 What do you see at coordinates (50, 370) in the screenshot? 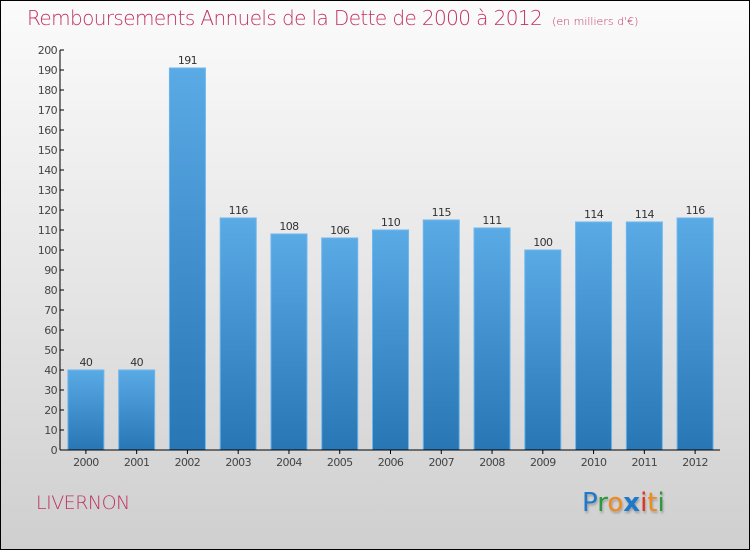
I see `y-tick-label: 40` at bounding box center [50, 370].